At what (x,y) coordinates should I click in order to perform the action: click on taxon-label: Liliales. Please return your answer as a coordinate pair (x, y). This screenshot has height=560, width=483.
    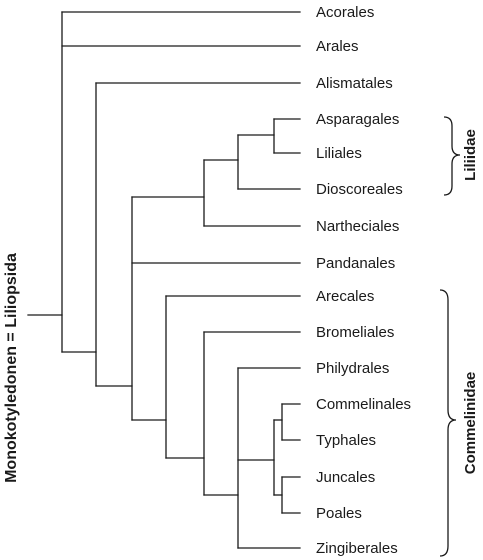
    Looking at the image, I should click on (339, 153).